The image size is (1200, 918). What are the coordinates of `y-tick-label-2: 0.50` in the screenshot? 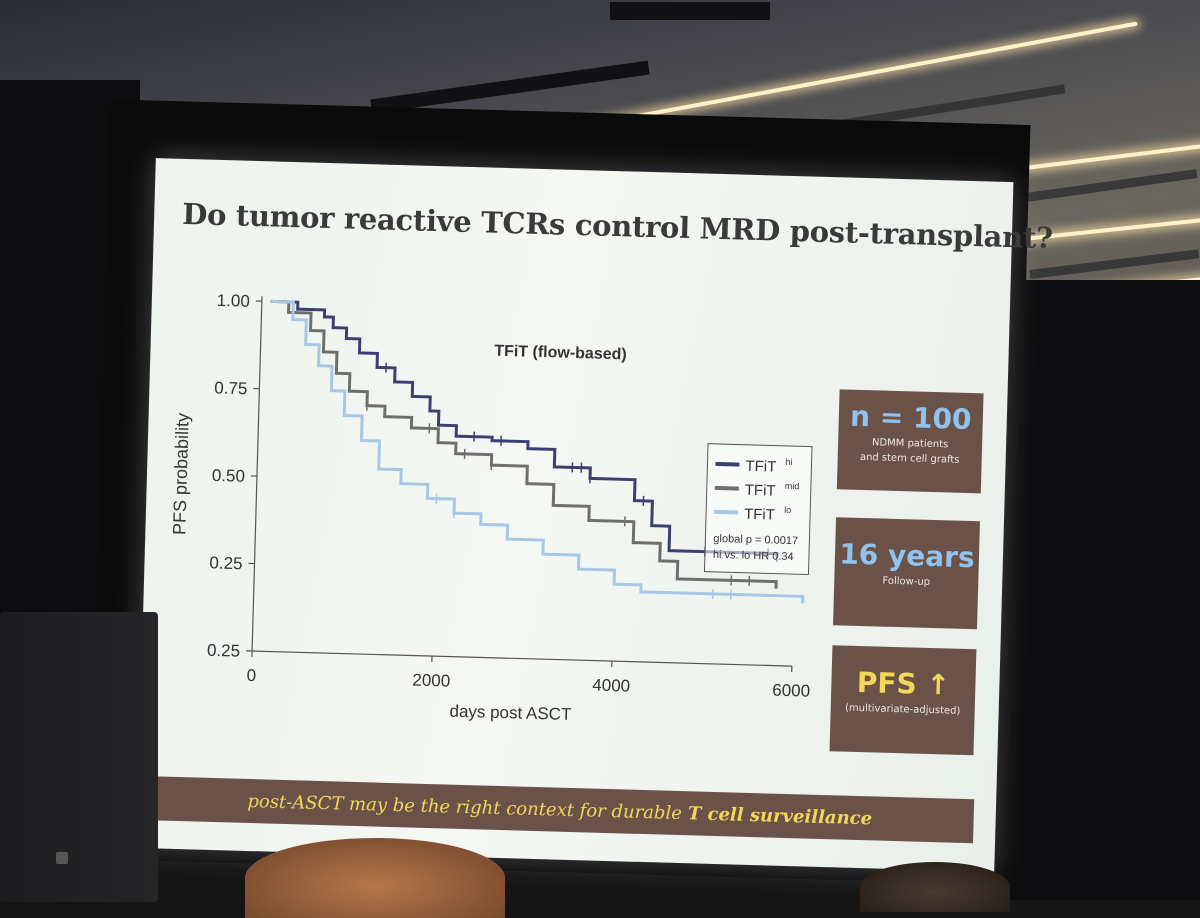 It's located at (229, 476).